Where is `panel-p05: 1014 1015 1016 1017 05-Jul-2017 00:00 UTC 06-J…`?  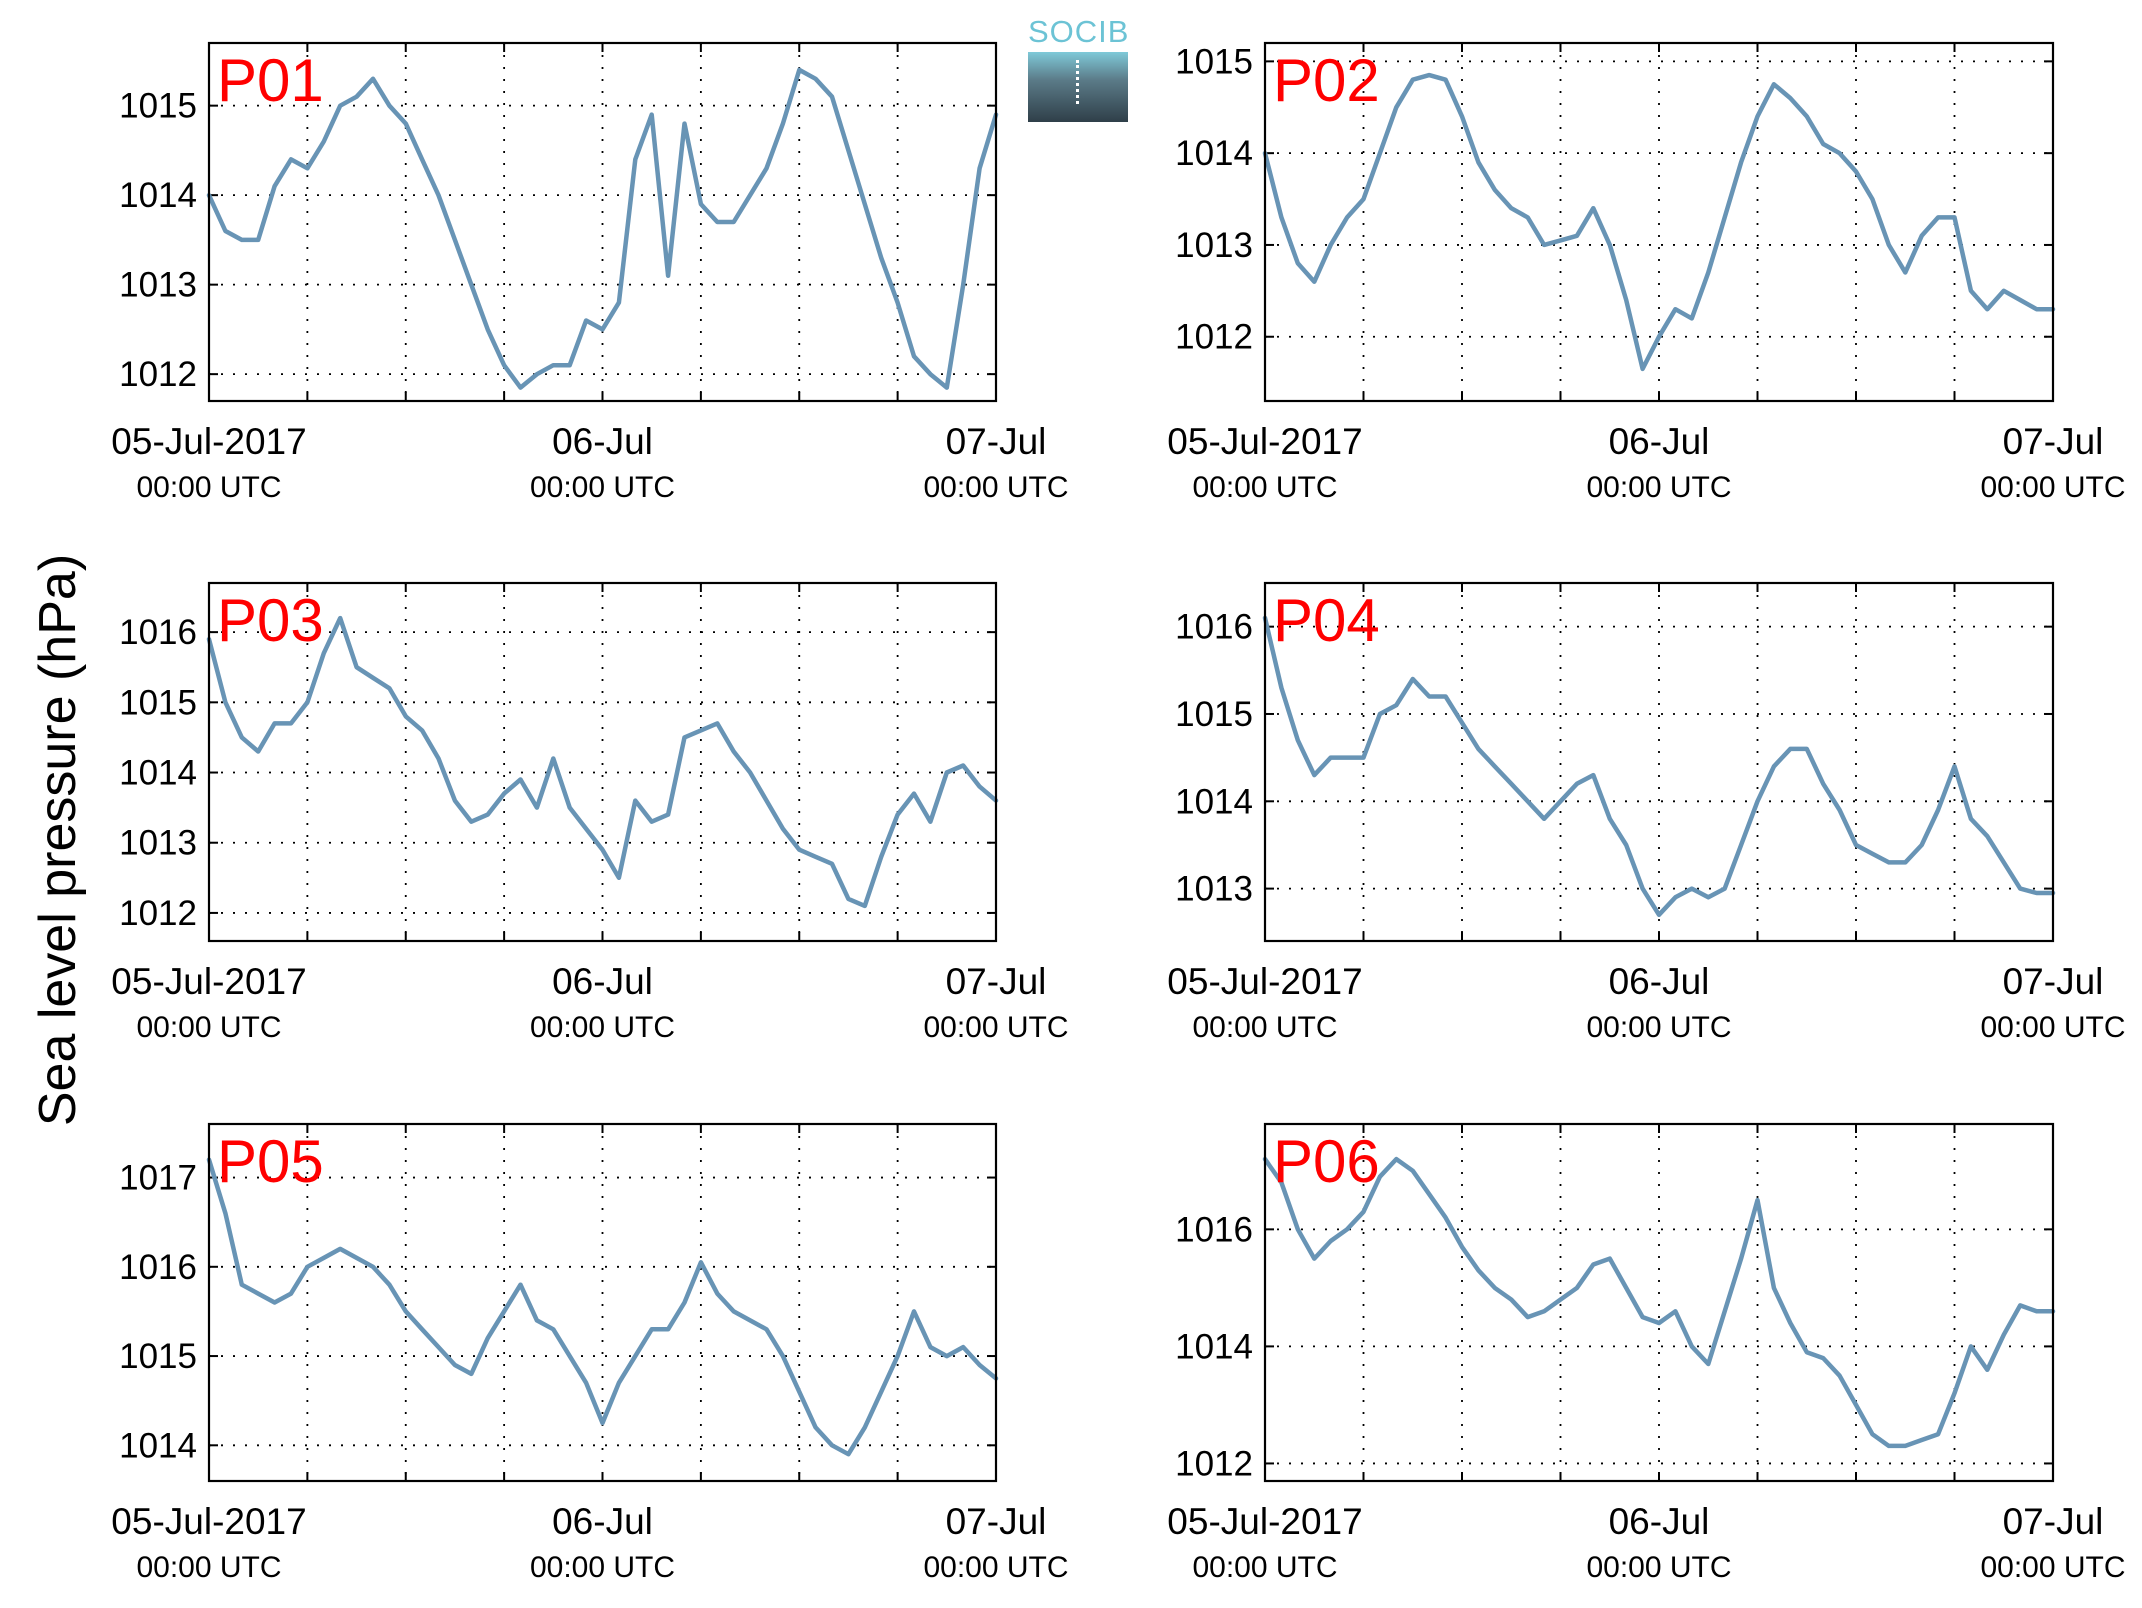 panel-p05: 1014 1015 1016 1017 05-Jul-2017 00:00 UTC 06-J… is located at coordinates (590, 1353).